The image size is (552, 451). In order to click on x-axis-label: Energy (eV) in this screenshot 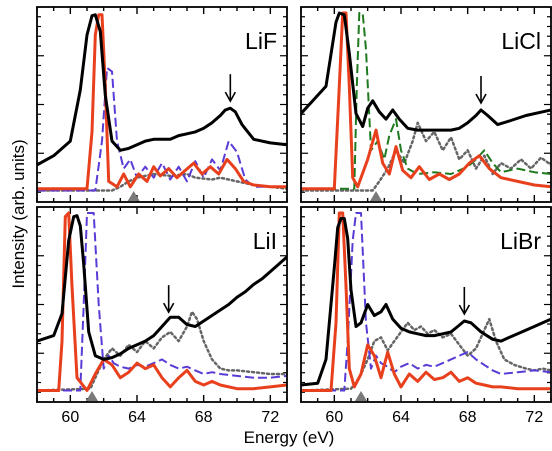, I will do `click(289, 437)`.